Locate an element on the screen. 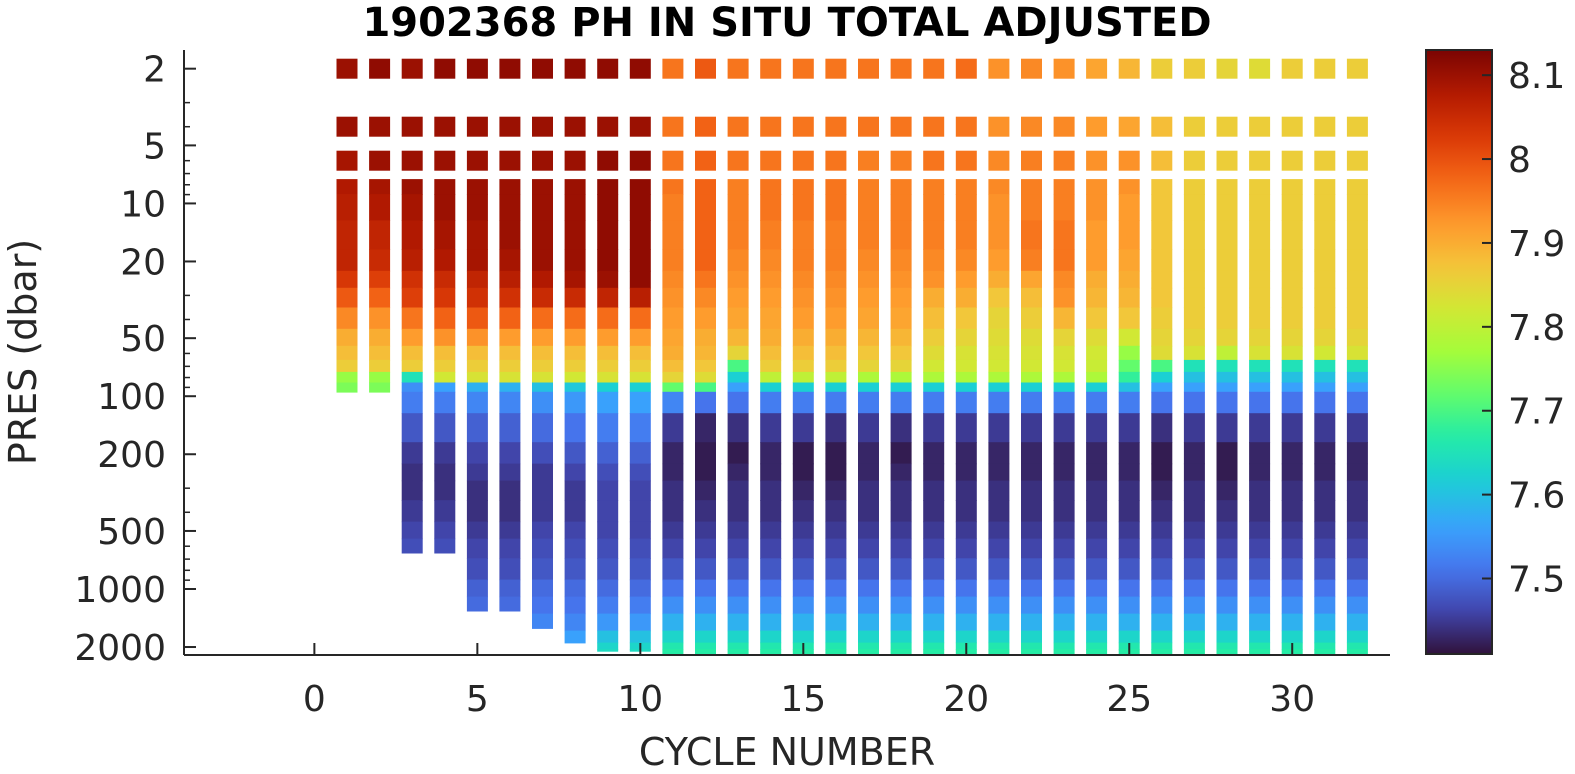  x-axis-label: CYCLE NUMBER is located at coordinates (787, 752).